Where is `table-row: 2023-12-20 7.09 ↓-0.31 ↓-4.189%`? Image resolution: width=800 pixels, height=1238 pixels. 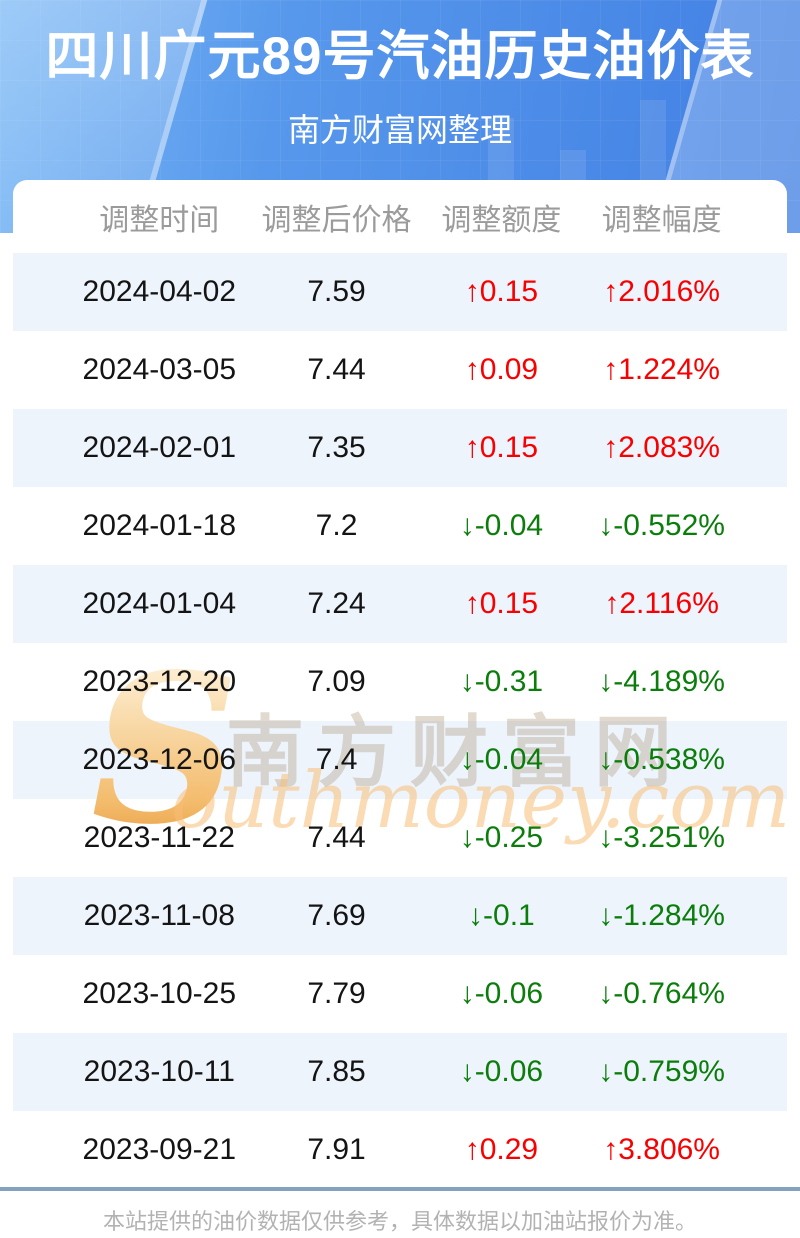
table-row: 2023-12-20 7.09 ↓-0.31 ↓-4.189% is located at coordinates (400, 682).